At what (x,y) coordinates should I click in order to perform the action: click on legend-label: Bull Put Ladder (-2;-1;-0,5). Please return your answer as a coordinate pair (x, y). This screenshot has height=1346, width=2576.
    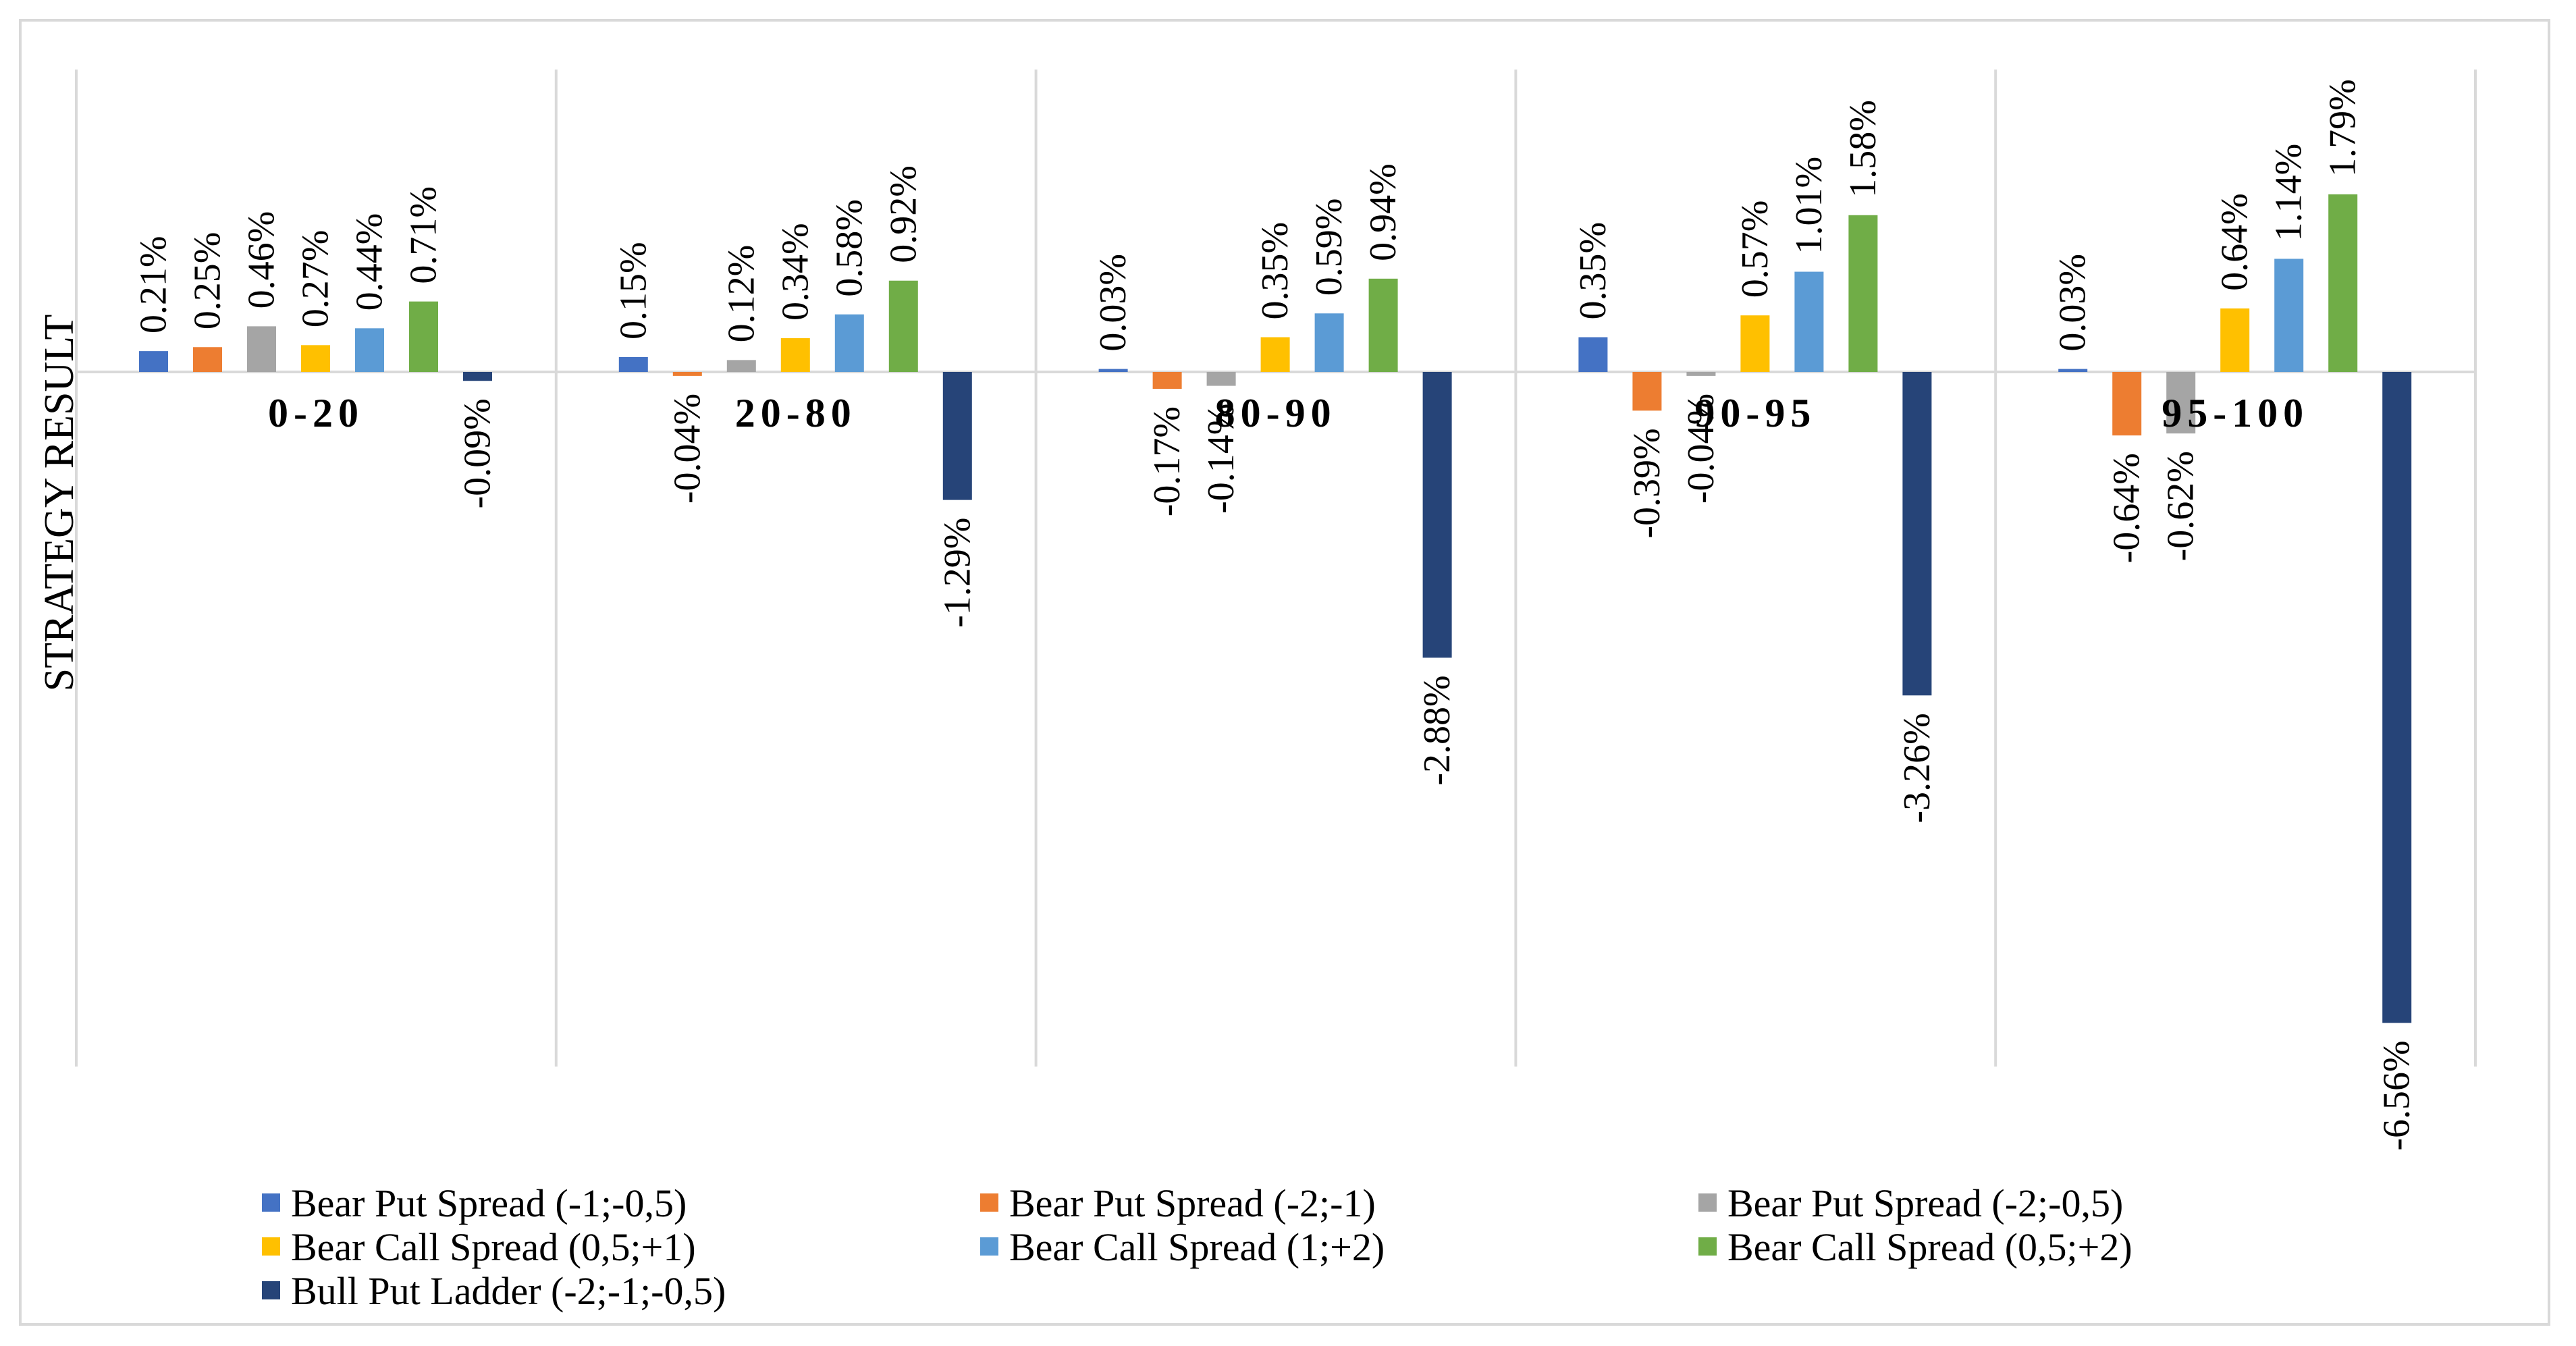
    Looking at the image, I should click on (509, 1291).